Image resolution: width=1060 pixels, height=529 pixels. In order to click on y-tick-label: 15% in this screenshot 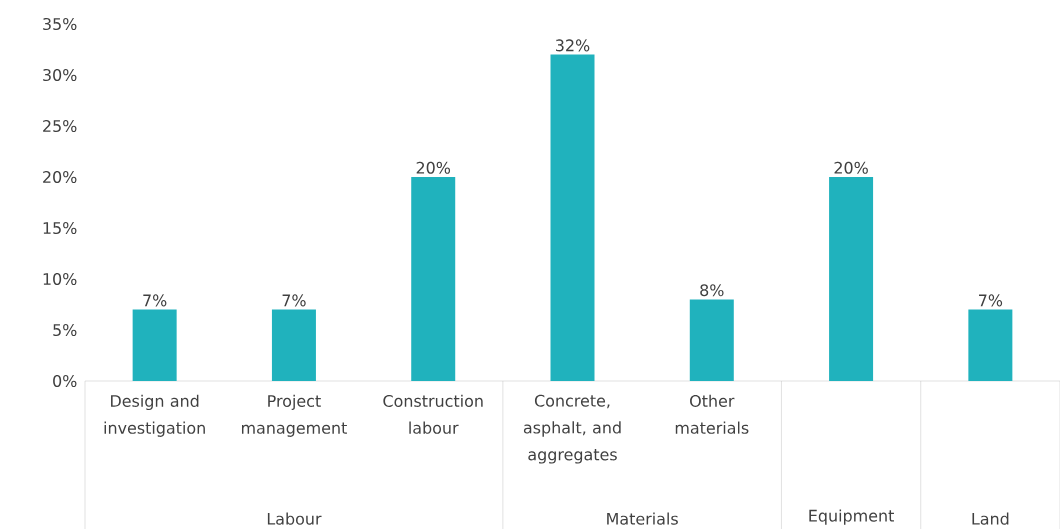, I will do `click(60, 228)`.